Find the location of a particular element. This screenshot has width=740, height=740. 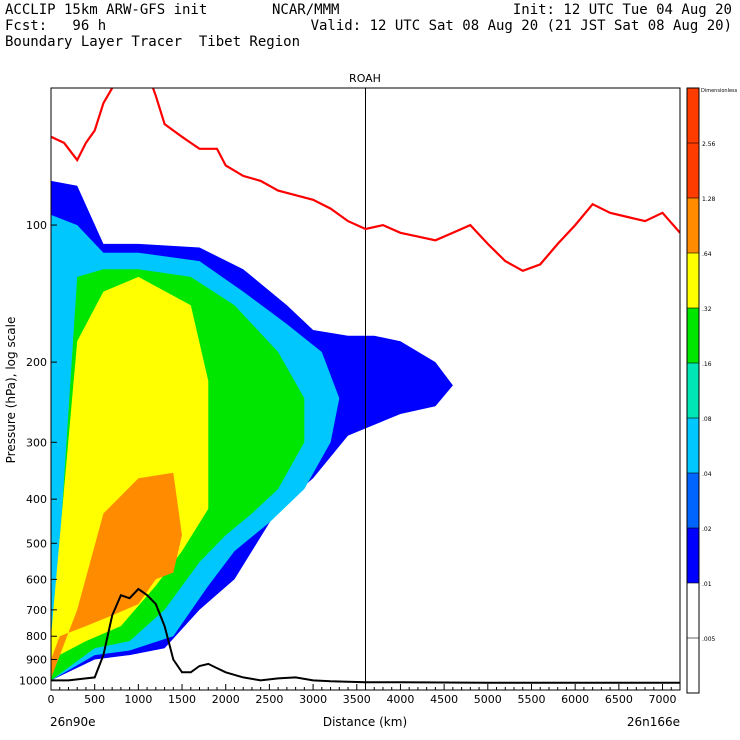

x-tick-label: 4500 is located at coordinates (444, 699).